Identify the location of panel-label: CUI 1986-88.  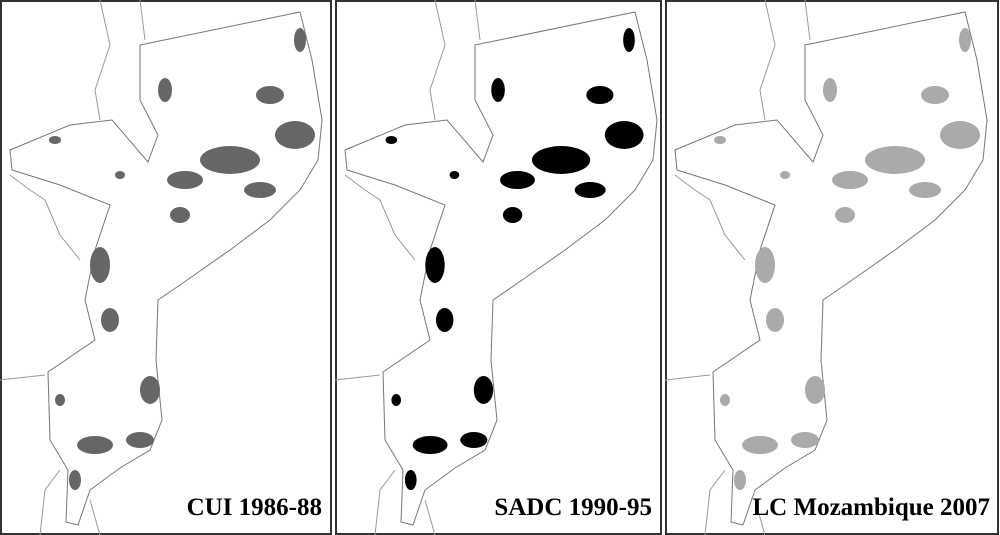
(254, 507).